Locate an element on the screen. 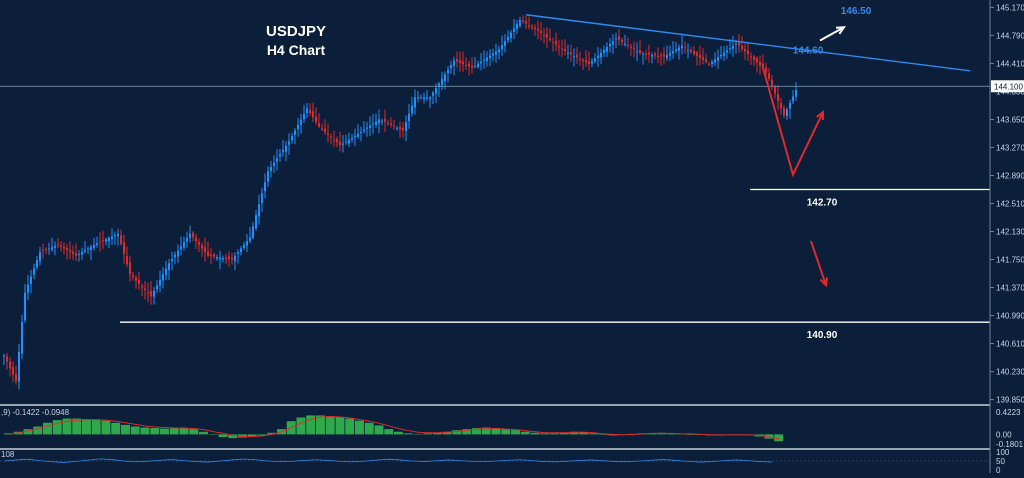  macd-tick-label: -0.1801 is located at coordinates (1010, 444).